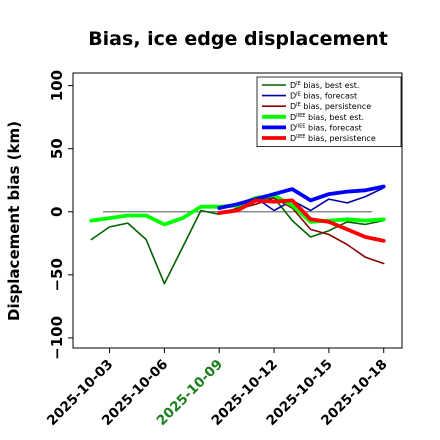  Describe the element at coordinates (323, 96) in the screenshot. I see `legend-label: DIE bias, forecast` at that location.